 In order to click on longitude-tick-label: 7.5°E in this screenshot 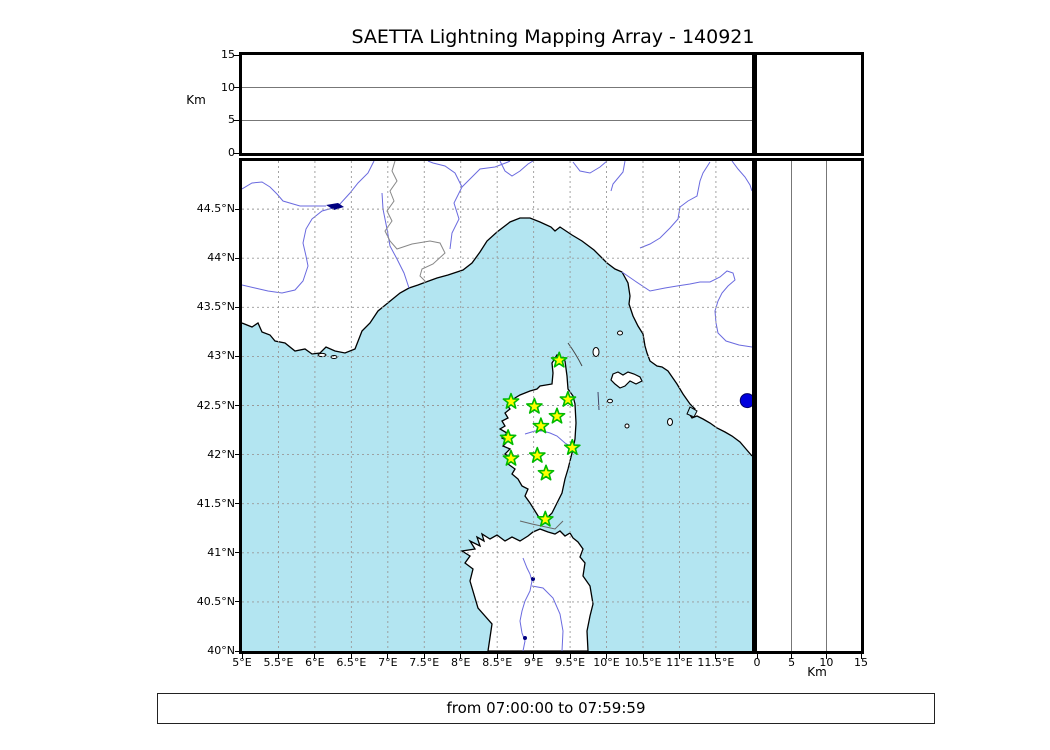, I will do `click(424, 662)`.